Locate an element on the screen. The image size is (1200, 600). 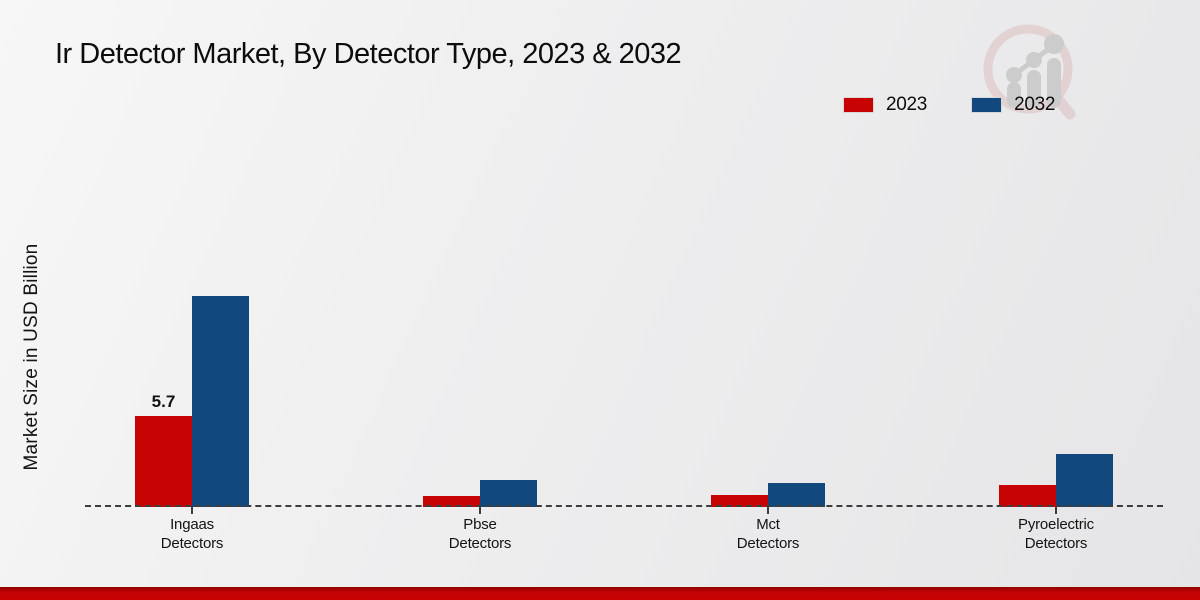
legend-swatch-2023 is located at coordinates (858, 105).